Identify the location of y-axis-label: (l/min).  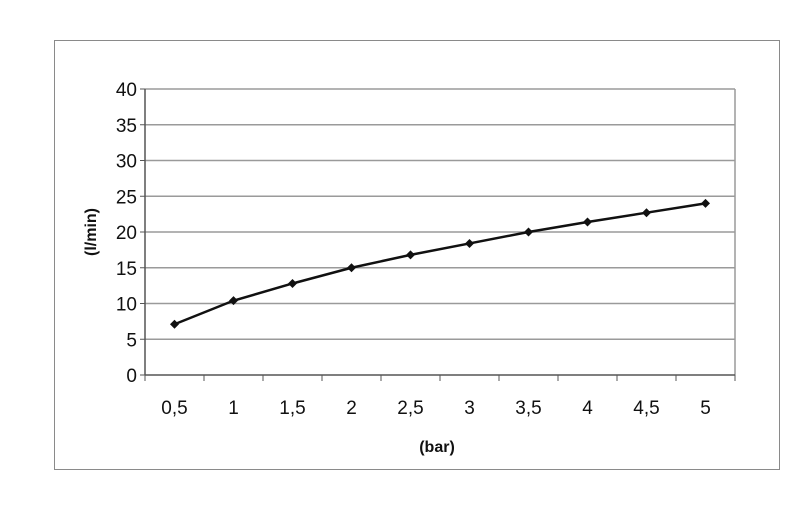
(91, 232).